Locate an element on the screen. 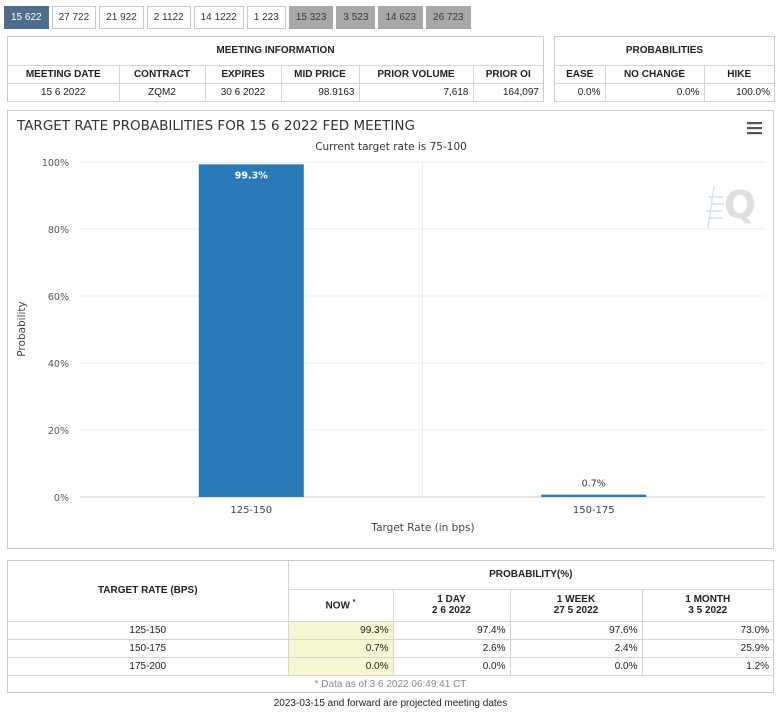 This screenshot has height=717, width=781. tab-14-623: 14 623 is located at coordinates (401, 17).